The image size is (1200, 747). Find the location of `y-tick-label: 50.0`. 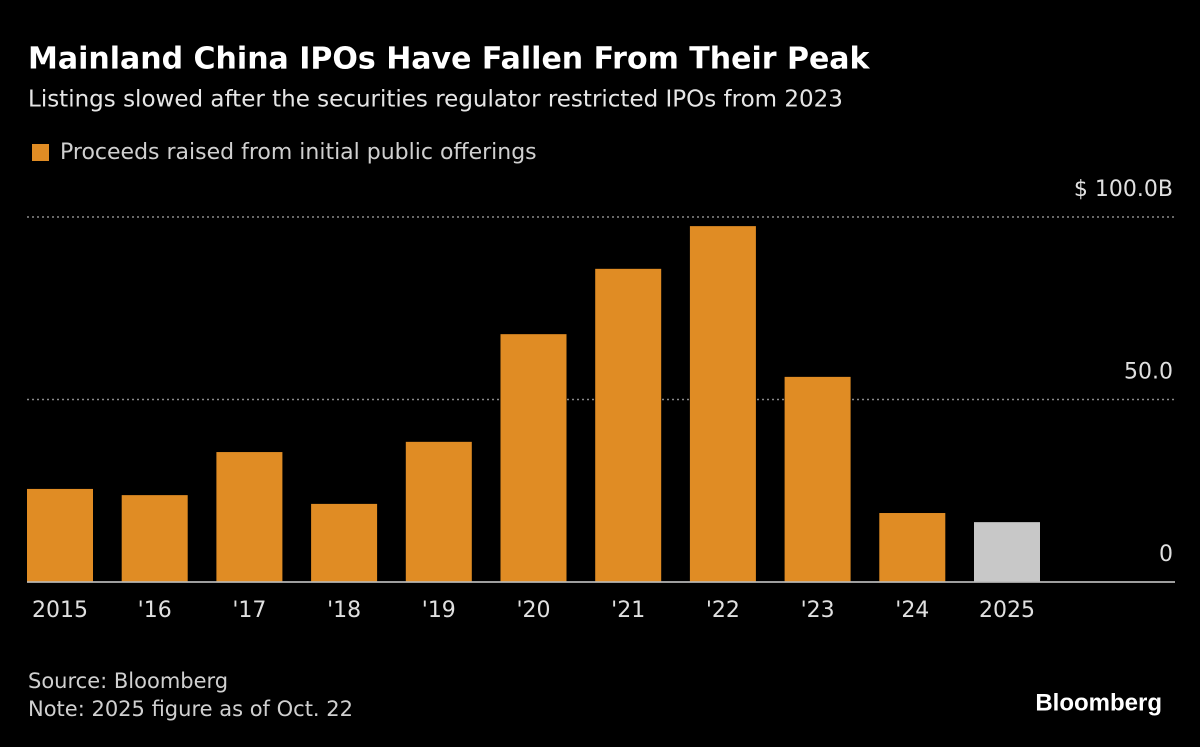

y-tick-label: 50.0 is located at coordinates (1148, 372).